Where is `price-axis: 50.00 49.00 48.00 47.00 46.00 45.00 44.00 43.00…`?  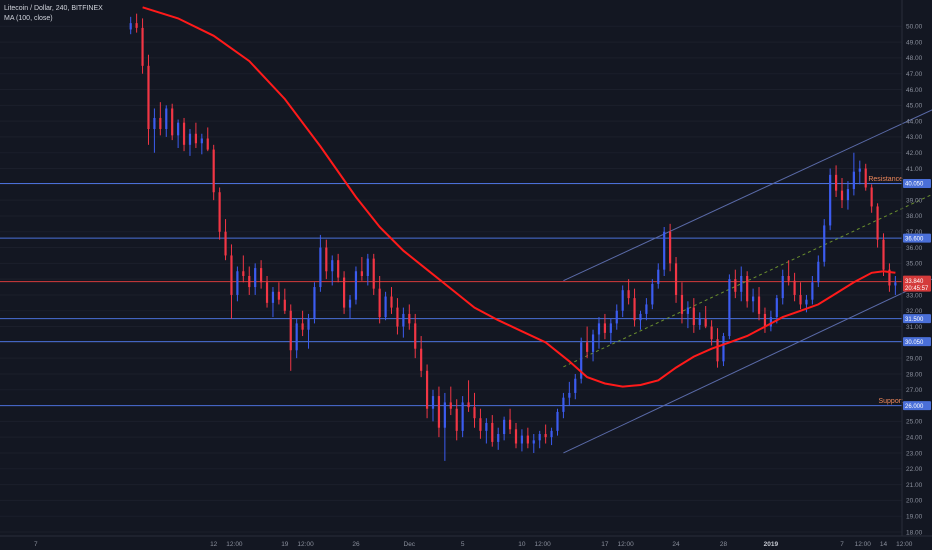
price-axis: 50.00 49.00 48.00 47.00 46.00 45.00 44.00 43.00… is located at coordinates (914, 280).